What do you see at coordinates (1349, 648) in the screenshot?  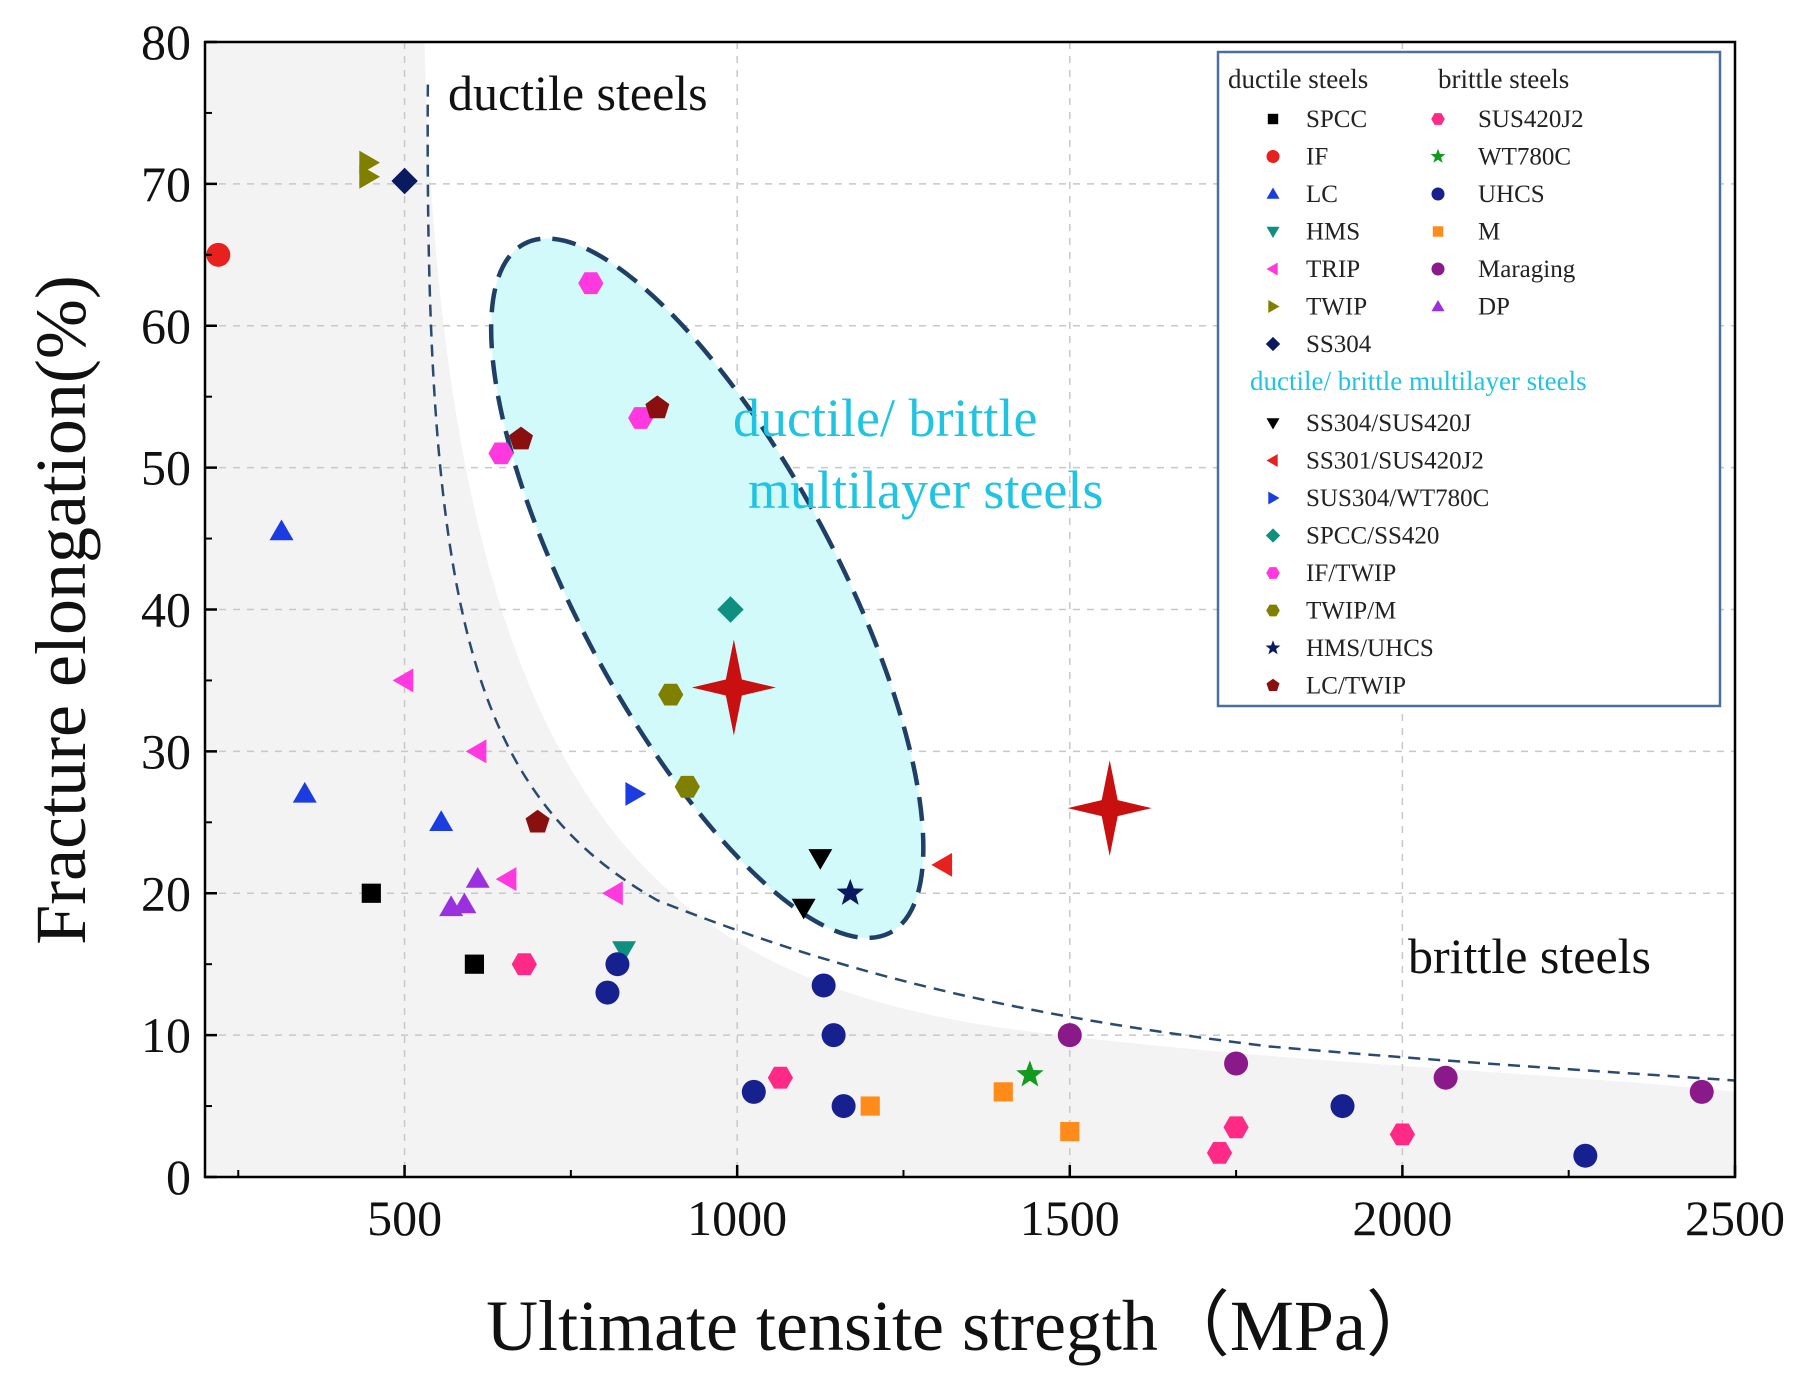 I see `legend-entry-hms-uhcs: HMS/UHCS` at bounding box center [1349, 648].